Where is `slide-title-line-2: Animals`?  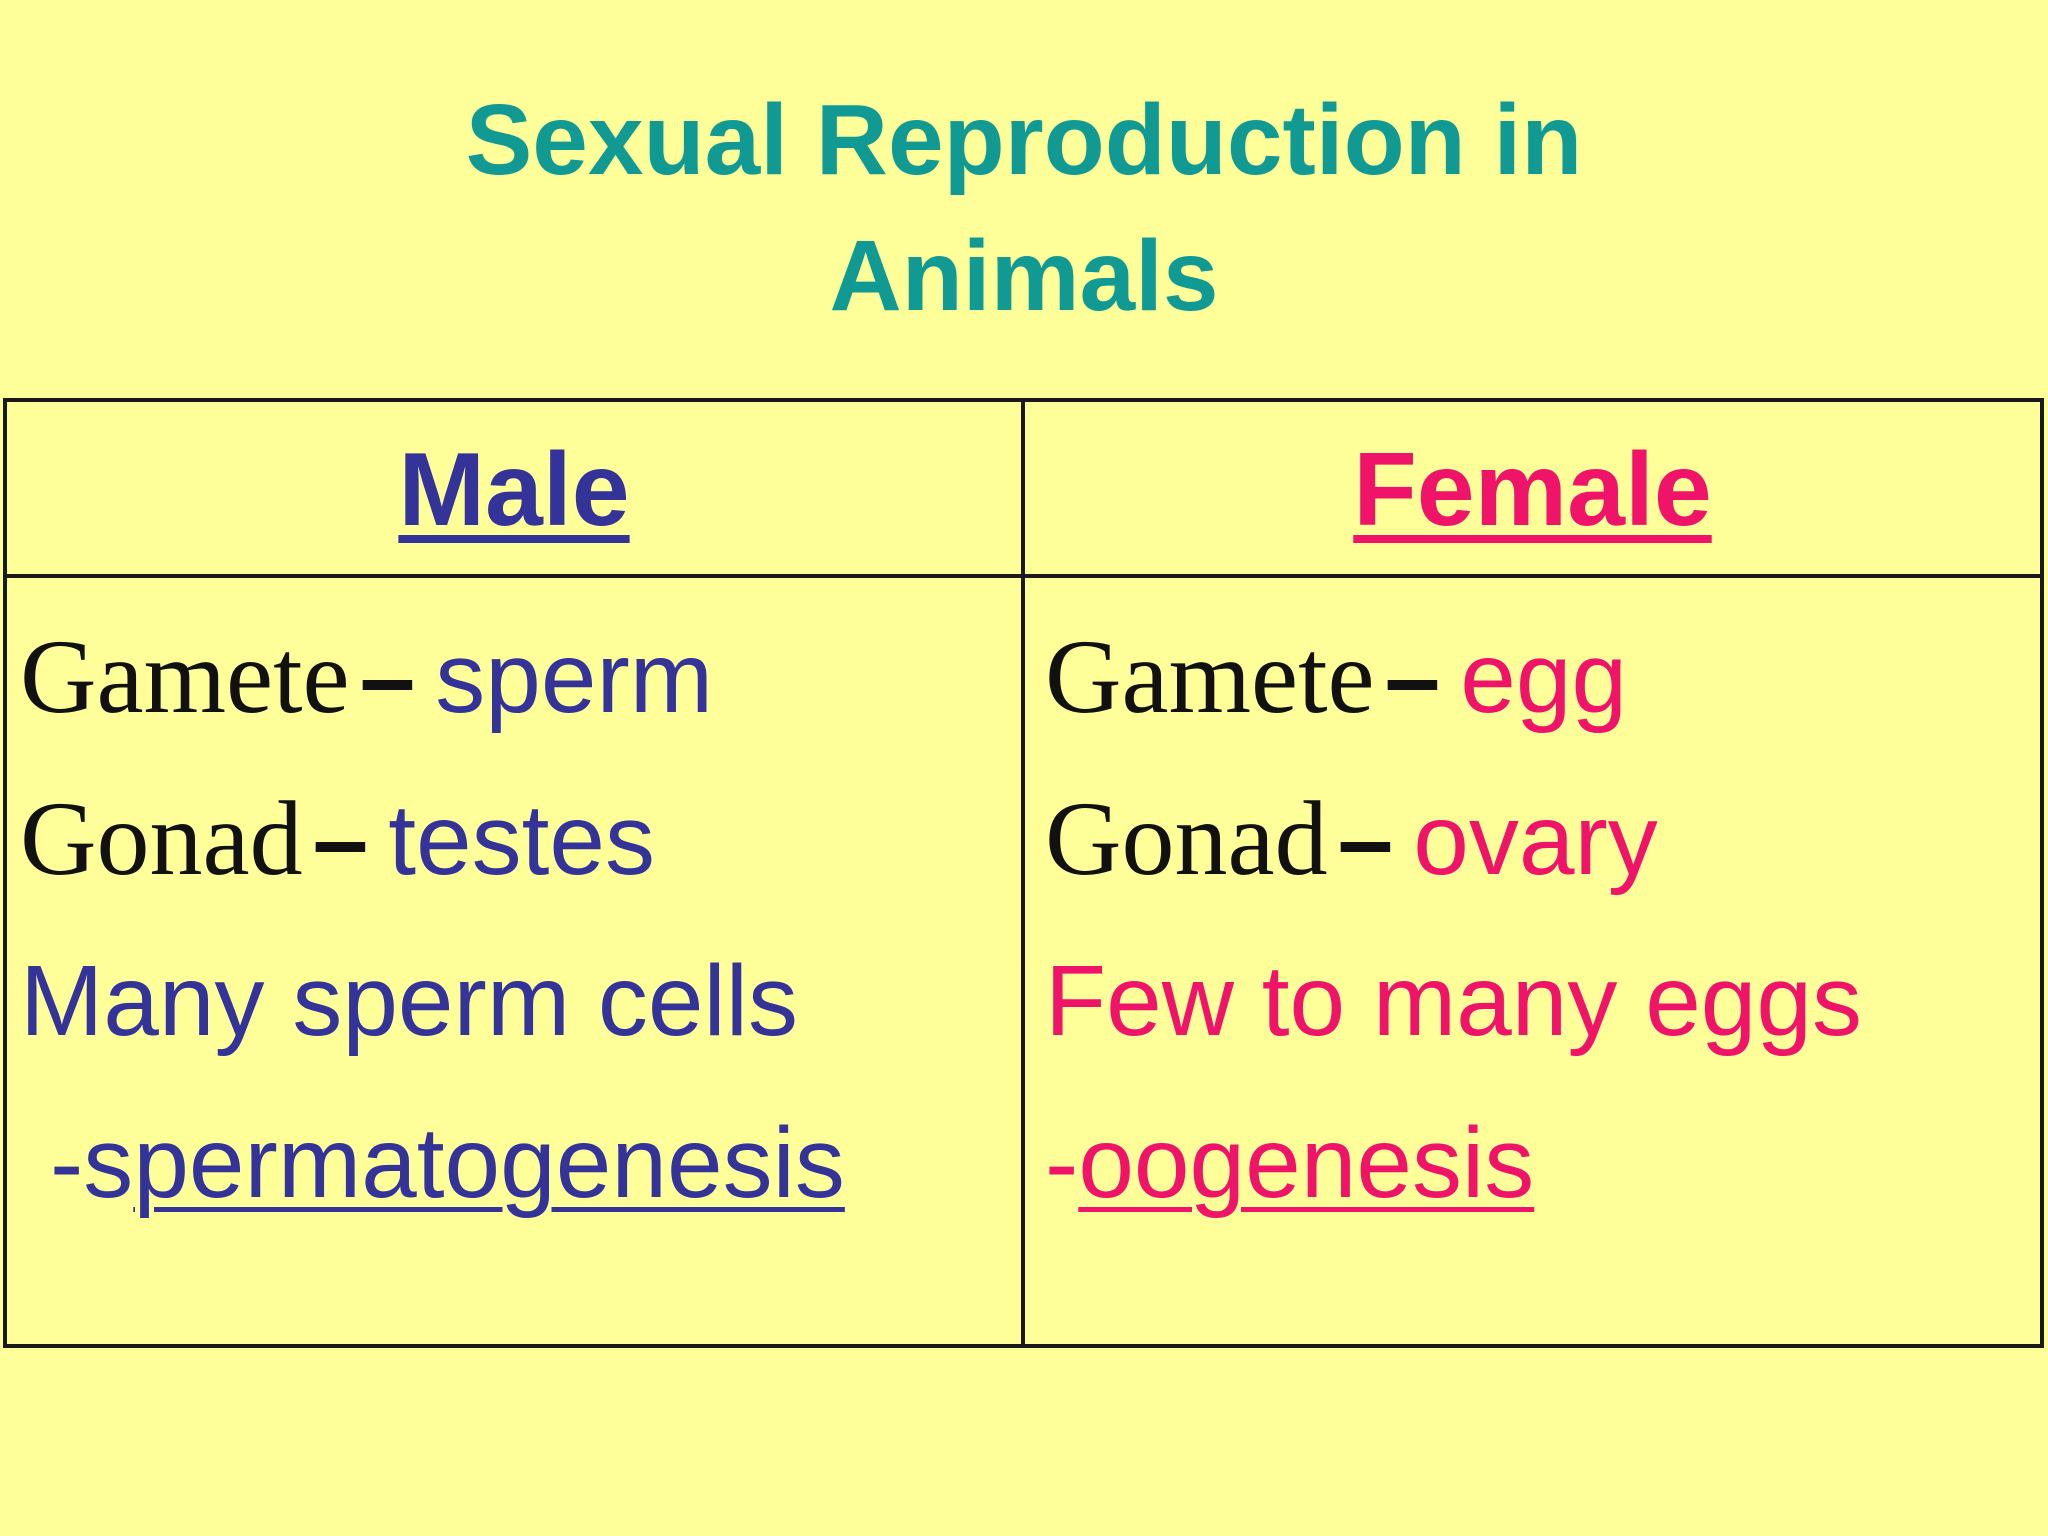 slide-title-line-2: Animals is located at coordinates (1024, 276).